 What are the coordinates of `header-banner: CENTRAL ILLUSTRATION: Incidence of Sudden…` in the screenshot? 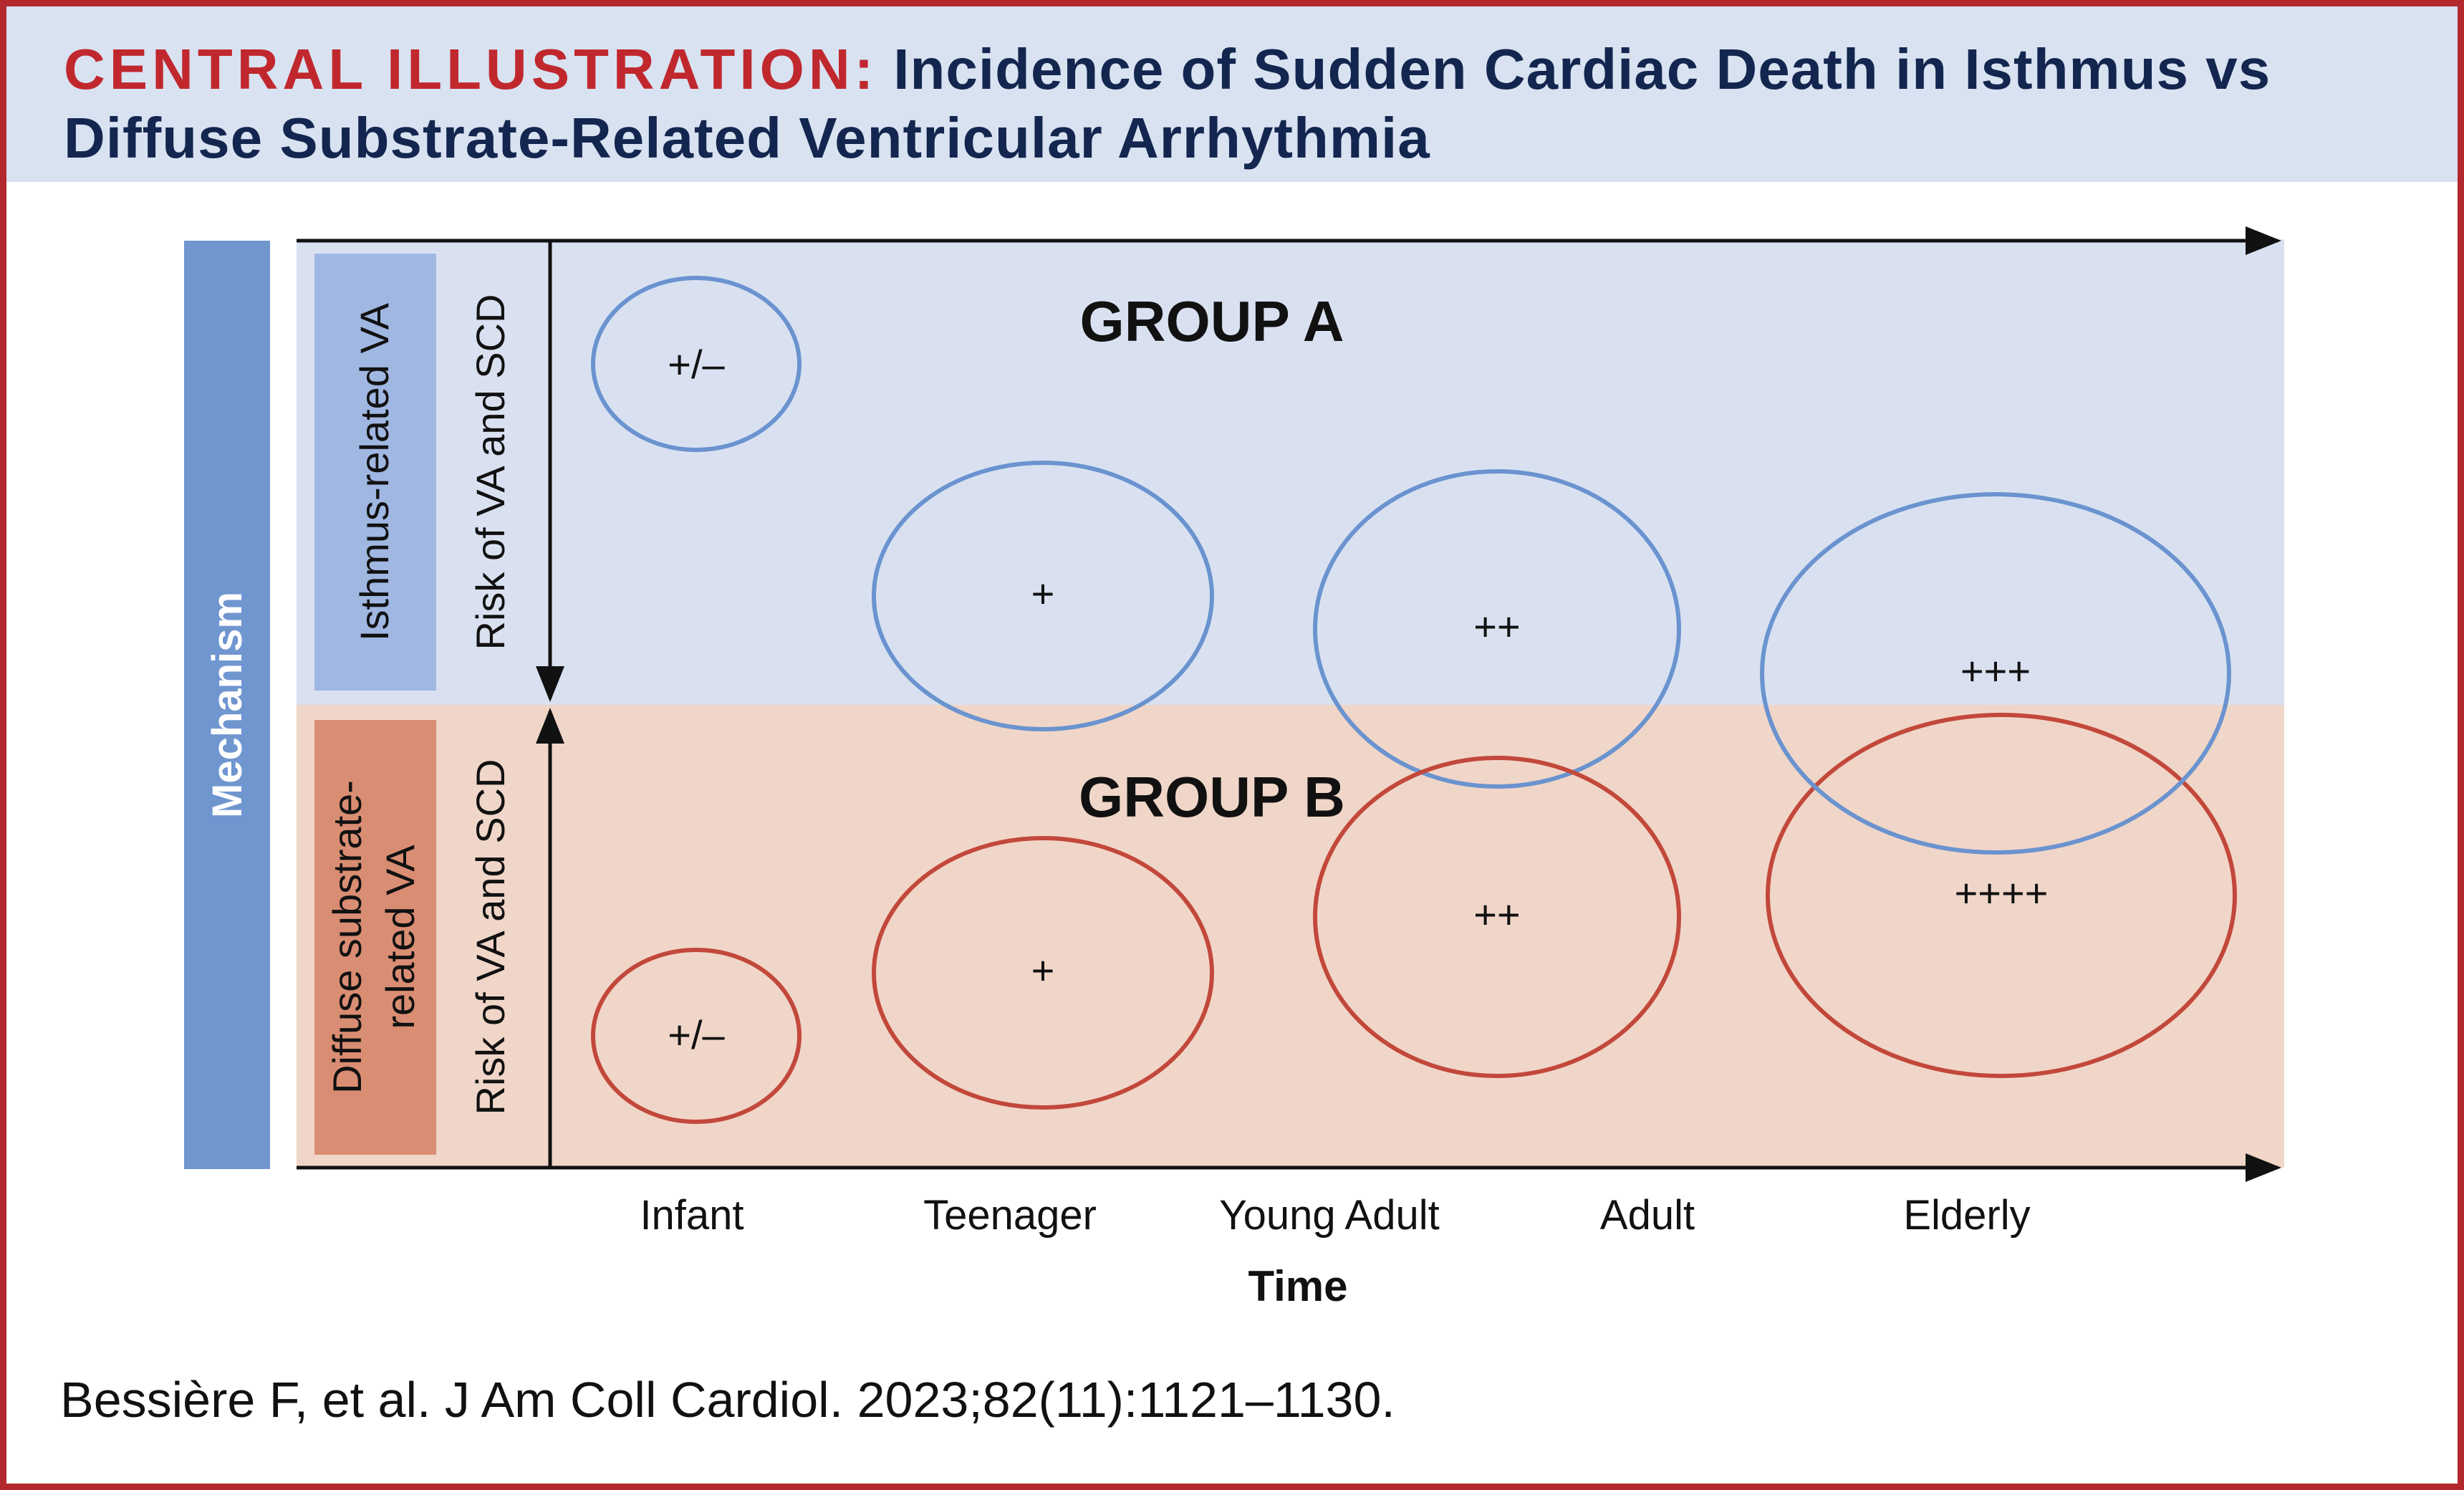 It's located at (1232, 94).